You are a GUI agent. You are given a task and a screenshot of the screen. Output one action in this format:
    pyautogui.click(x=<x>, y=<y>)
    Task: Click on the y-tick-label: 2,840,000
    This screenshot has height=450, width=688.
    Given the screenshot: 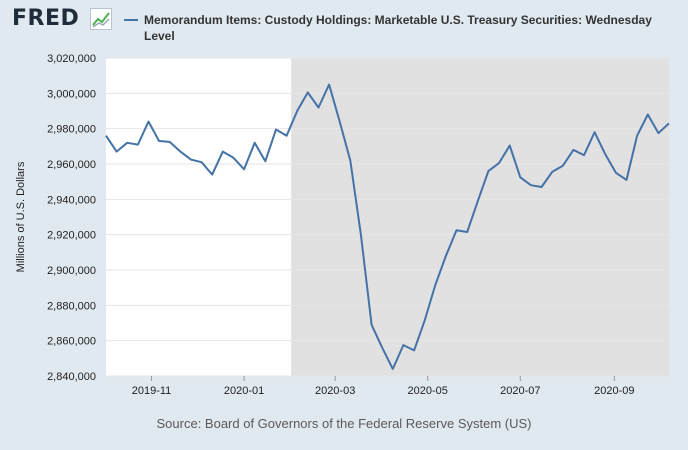 What is the action you would take?
    pyautogui.click(x=71, y=377)
    